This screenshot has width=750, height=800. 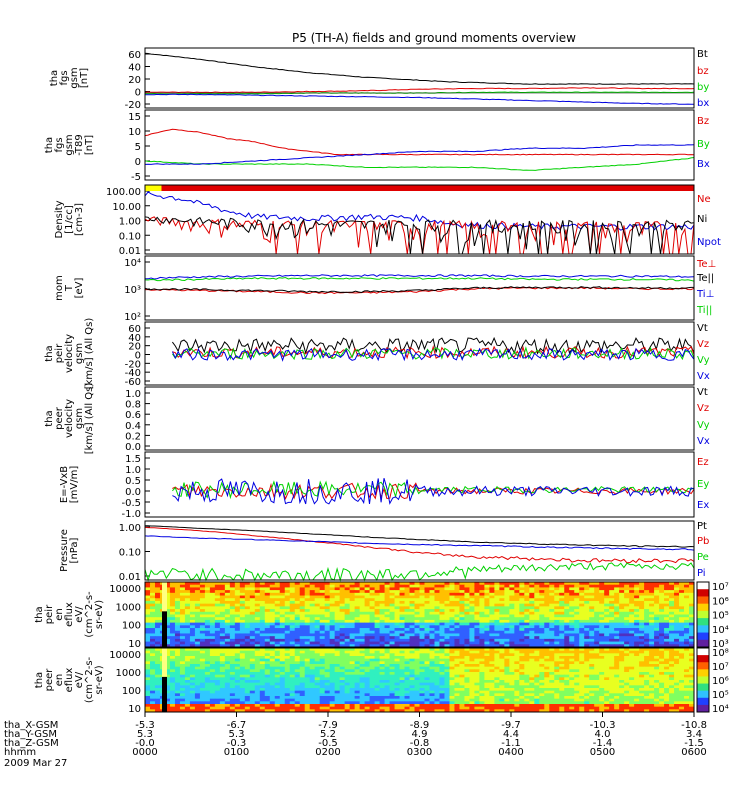 What do you see at coordinates (84, 78) in the screenshot?
I see `ylabel-line: [nT]` at bounding box center [84, 78].